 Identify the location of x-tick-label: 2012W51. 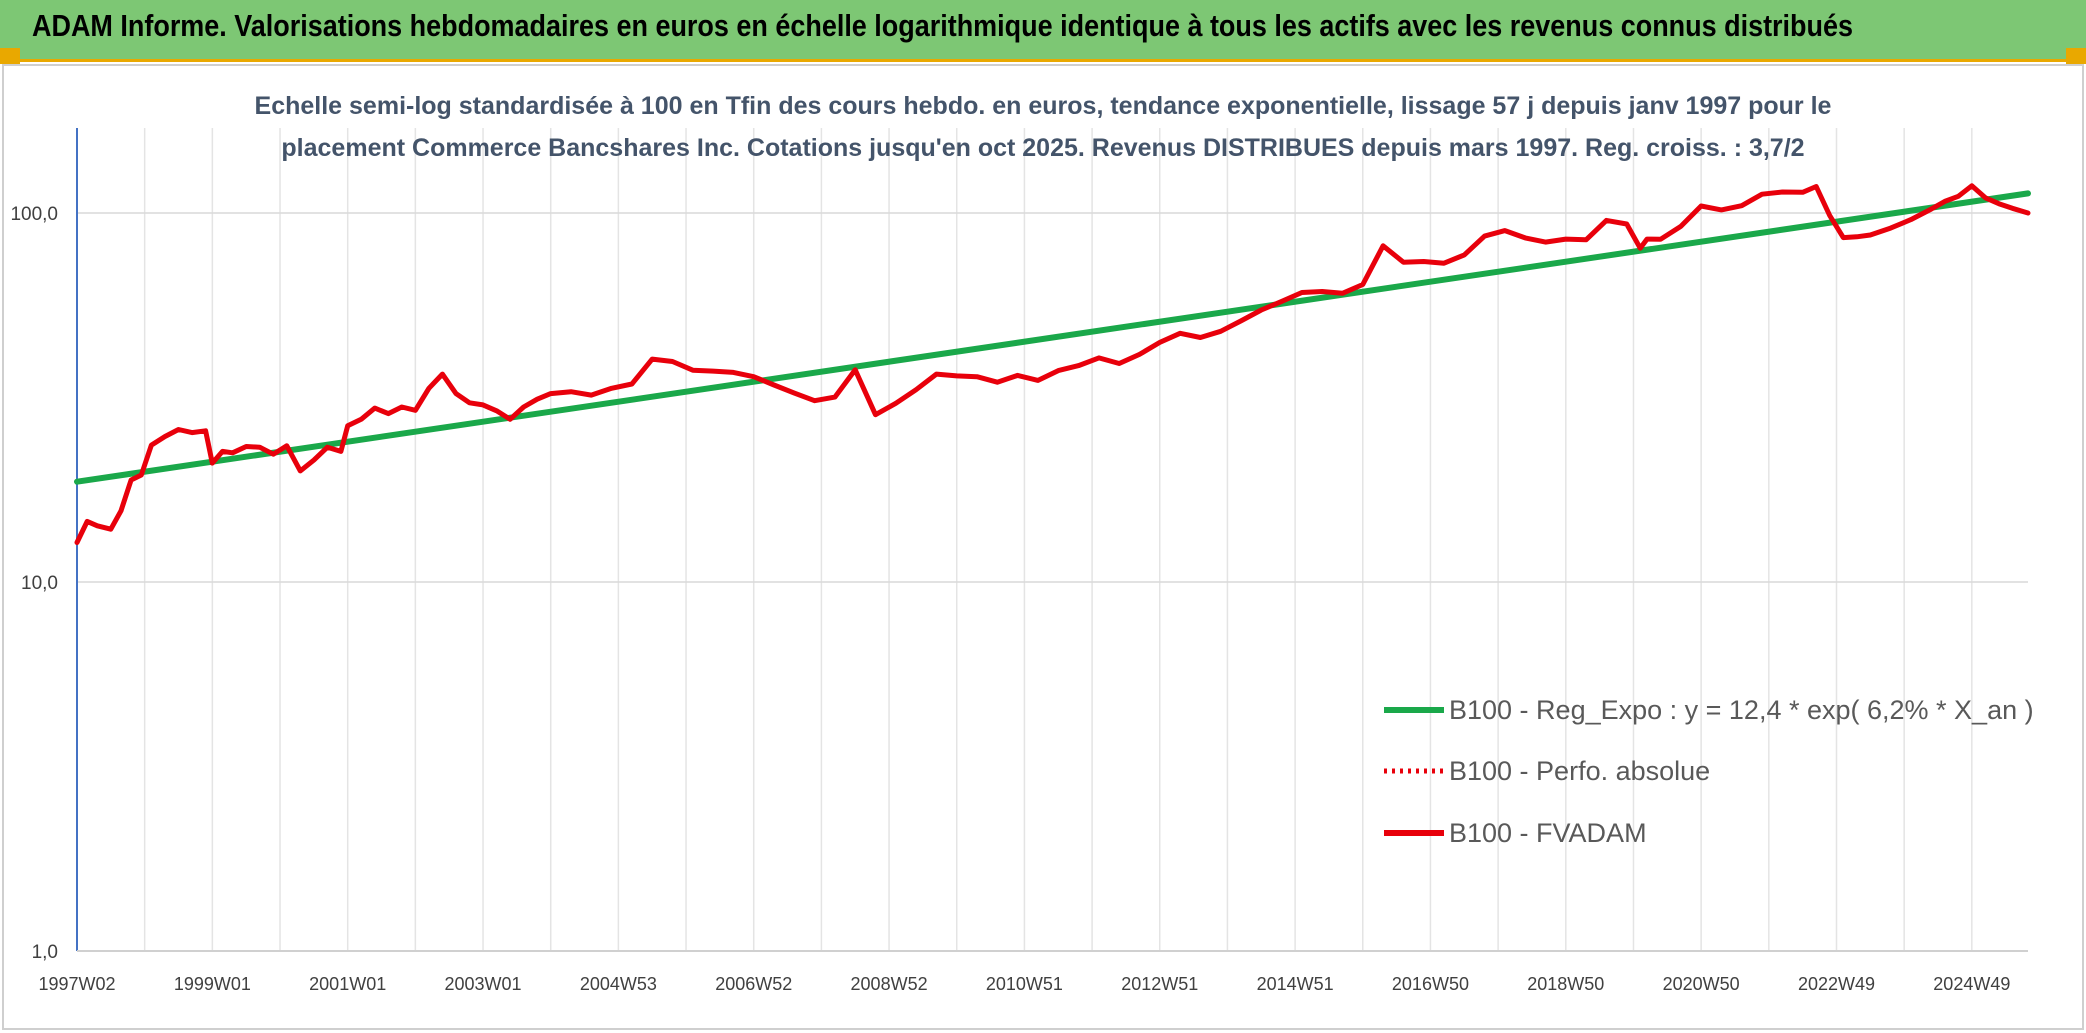
(1159, 984).